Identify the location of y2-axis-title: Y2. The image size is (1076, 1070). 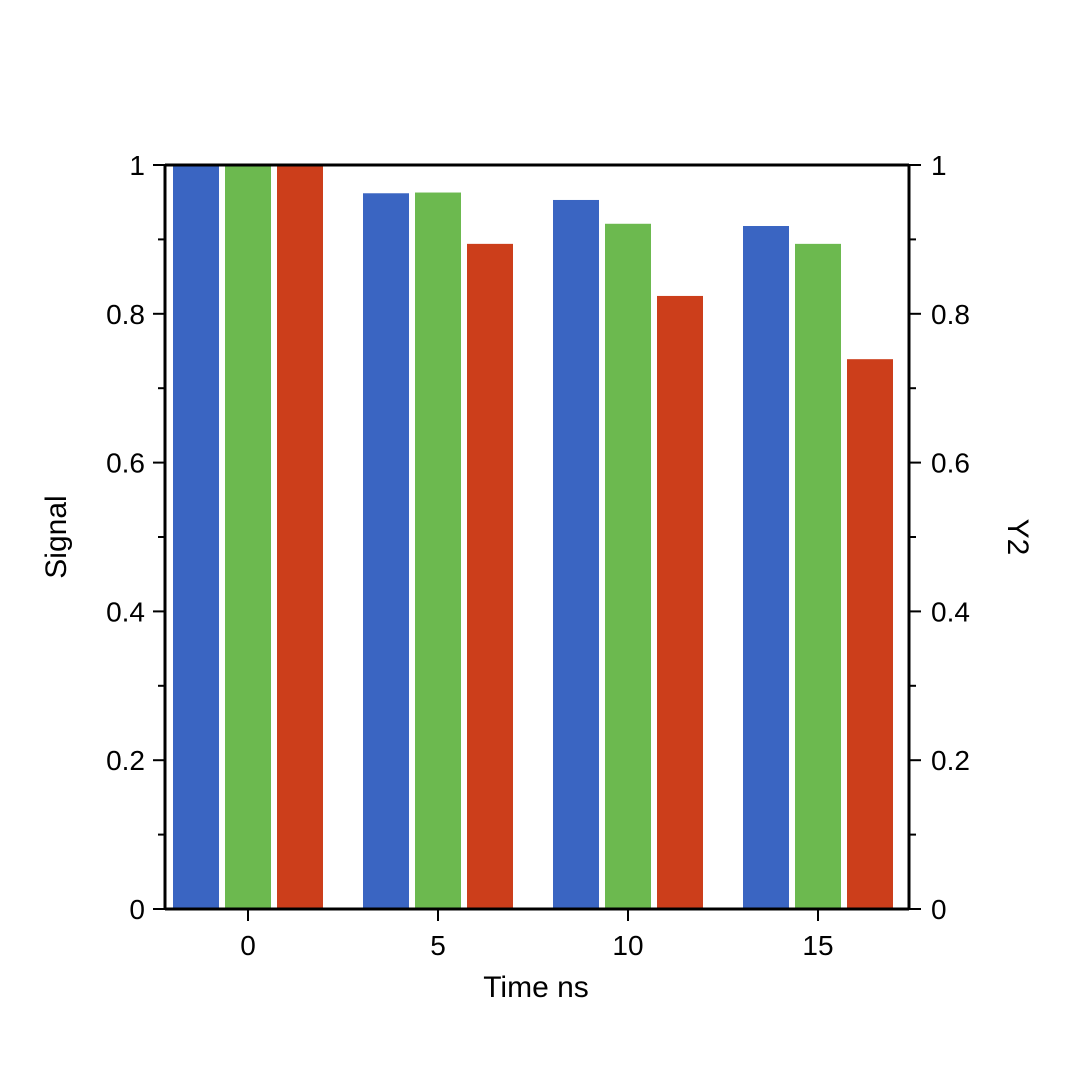
(1017, 537).